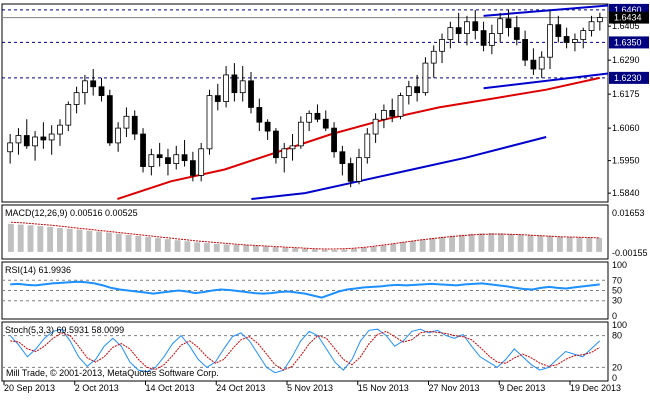 The image size is (650, 400). I want to click on rsi-line, so click(305, 289).